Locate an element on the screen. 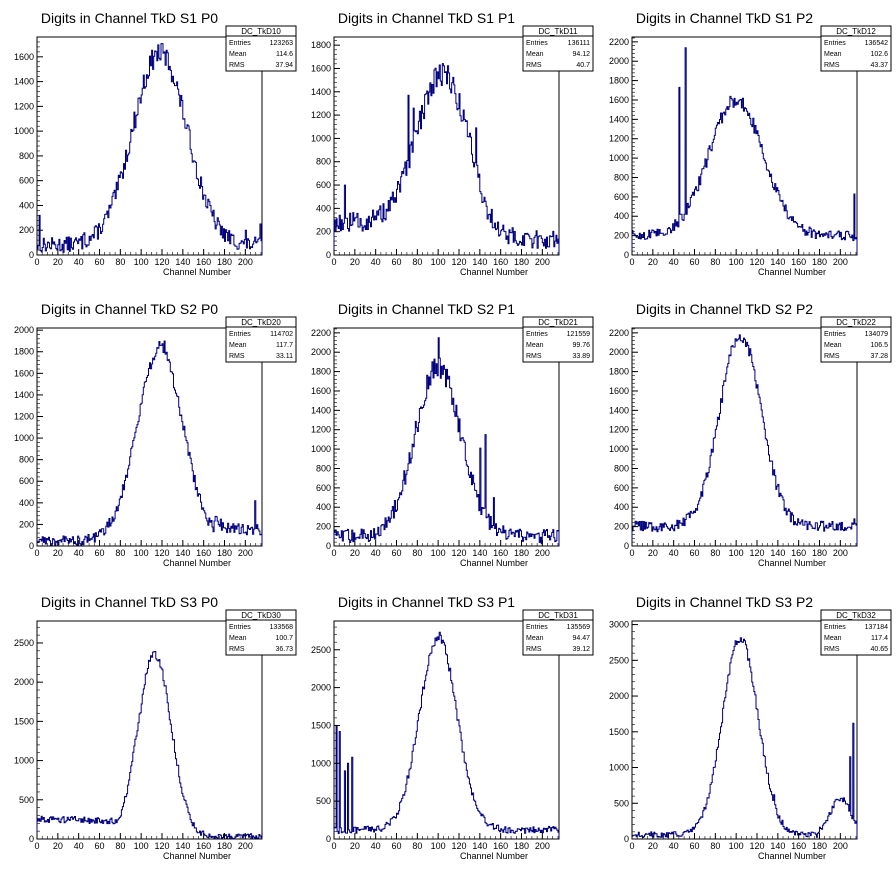 This screenshot has height=872, width=896. y-tick-label: 800 is located at coordinates (323, 468).